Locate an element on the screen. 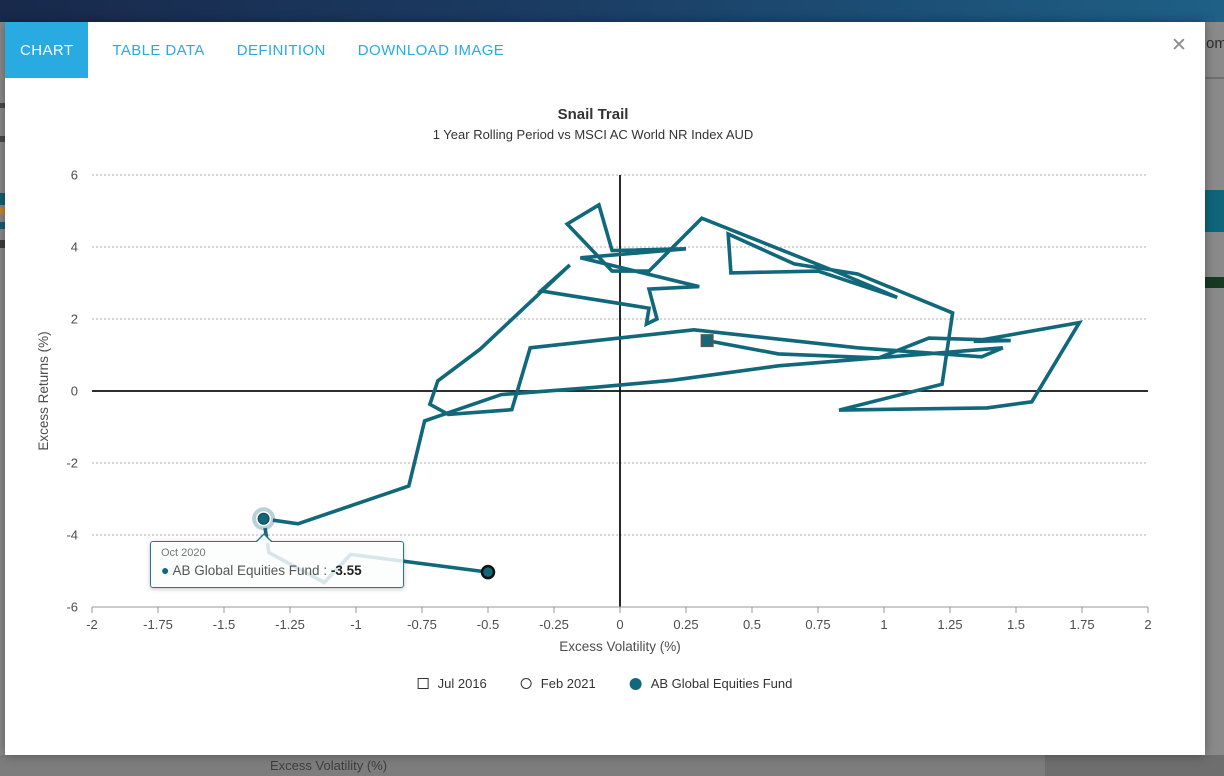 This screenshot has width=1224, height=776. fund-dot-marker-icon is located at coordinates (635, 683).